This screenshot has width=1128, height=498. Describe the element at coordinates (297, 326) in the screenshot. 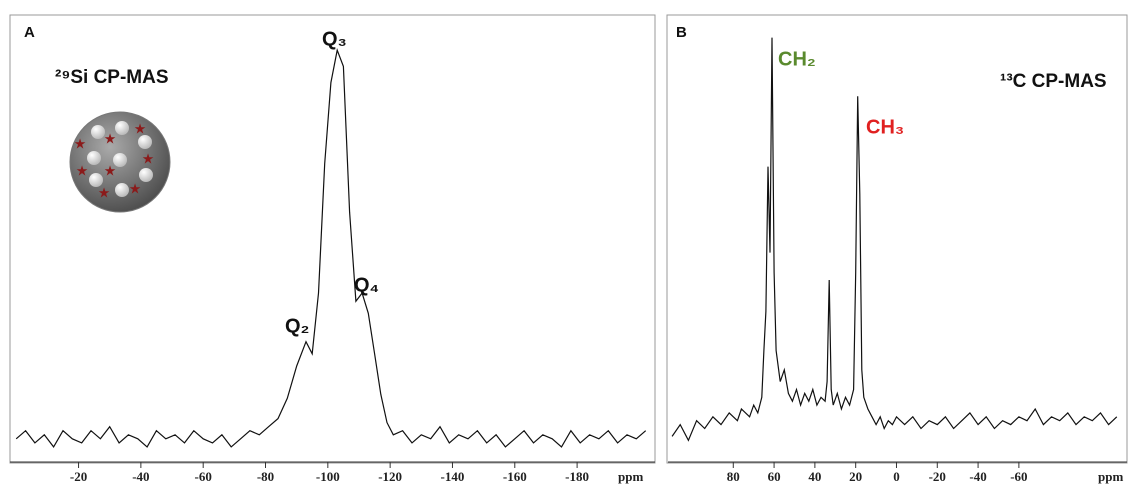

I see `peak-label: Q₂` at that location.